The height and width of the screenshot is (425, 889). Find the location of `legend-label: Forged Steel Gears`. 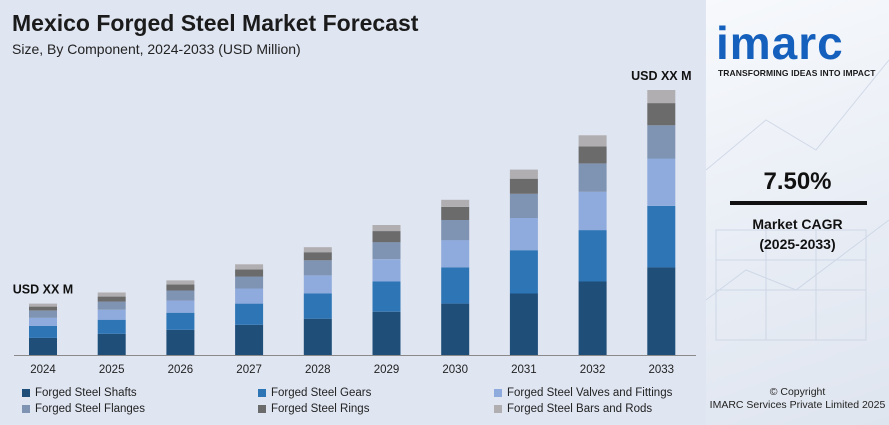

legend-label: Forged Steel Gears is located at coordinates (321, 393).